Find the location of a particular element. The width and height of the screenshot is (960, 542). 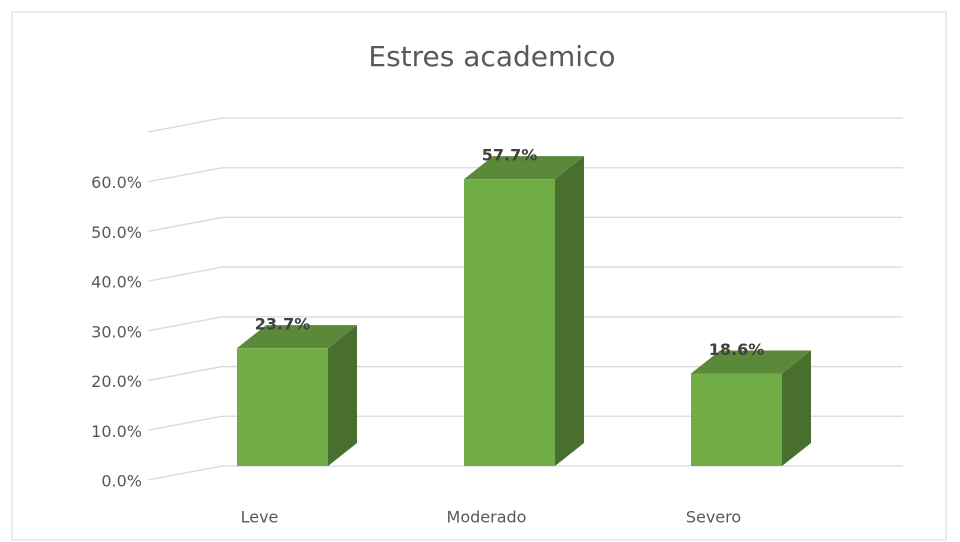

x-tick-label: Severo is located at coordinates (713, 517).